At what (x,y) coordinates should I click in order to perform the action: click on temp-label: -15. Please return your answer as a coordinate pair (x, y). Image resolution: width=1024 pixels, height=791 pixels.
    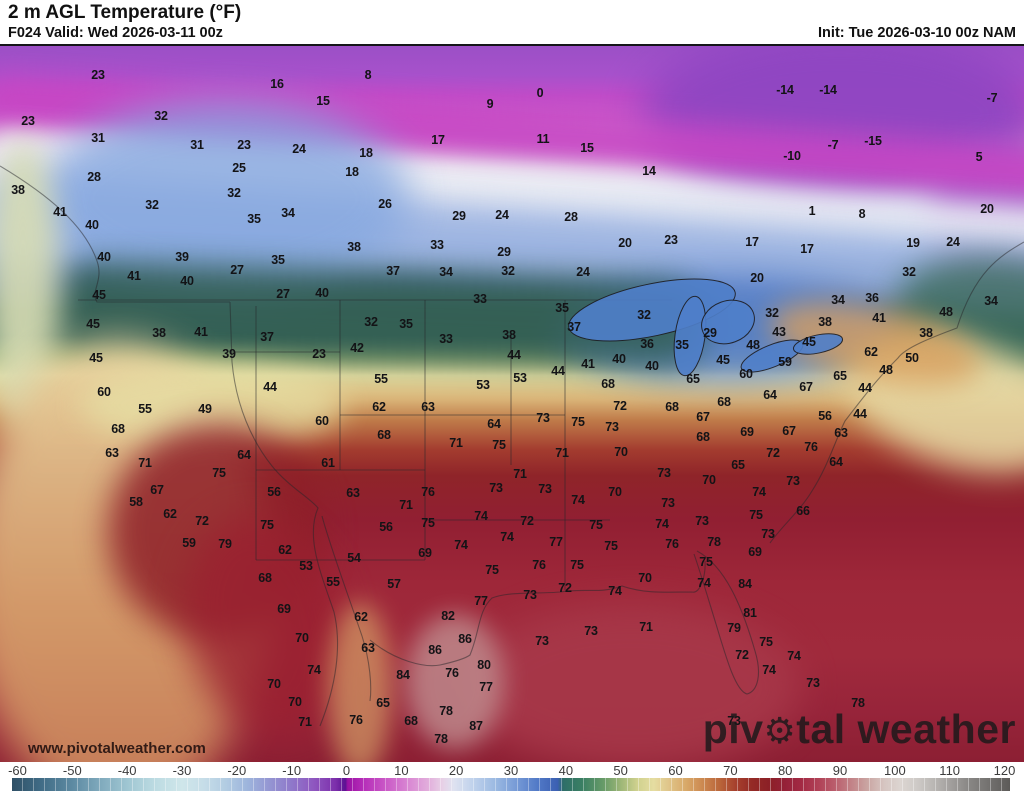
    Looking at the image, I should click on (873, 141).